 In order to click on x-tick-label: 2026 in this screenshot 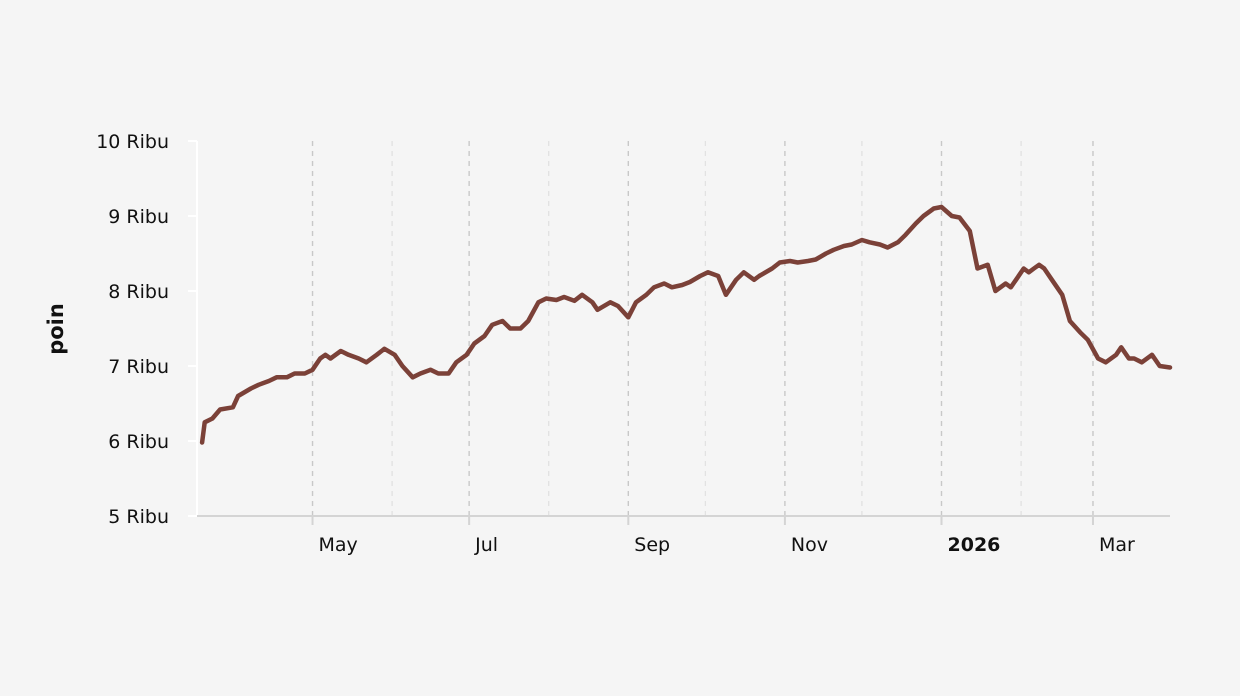, I will do `click(974, 545)`.